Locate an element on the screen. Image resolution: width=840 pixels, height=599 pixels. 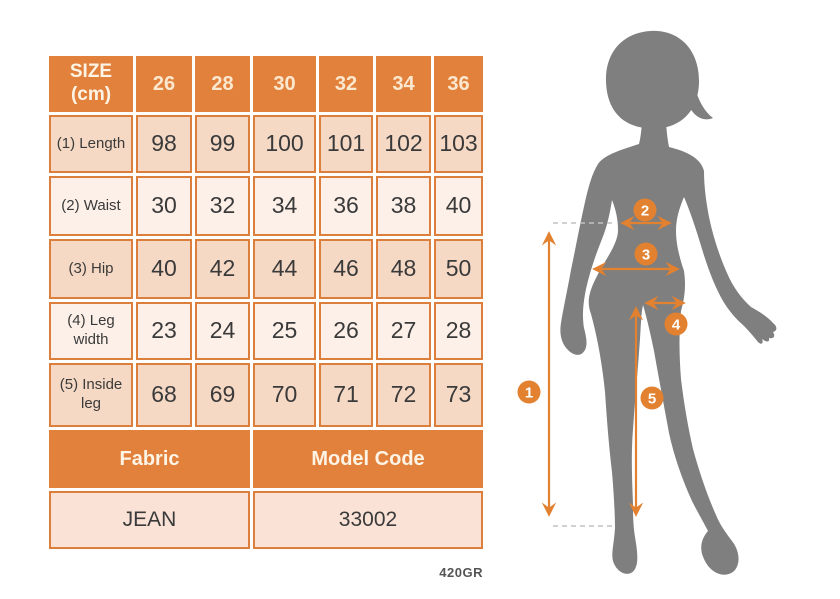
model-code-value-cell: 33002 is located at coordinates (368, 520).